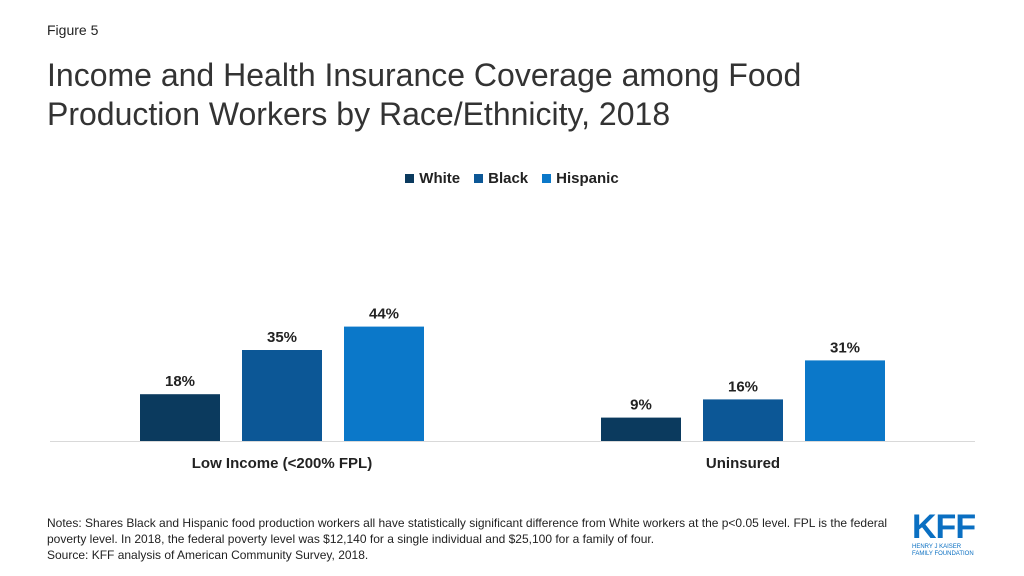 The height and width of the screenshot is (576, 1024). What do you see at coordinates (587, 178) in the screenshot?
I see `legend-label-hispanic: Hispanic` at bounding box center [587, 178].